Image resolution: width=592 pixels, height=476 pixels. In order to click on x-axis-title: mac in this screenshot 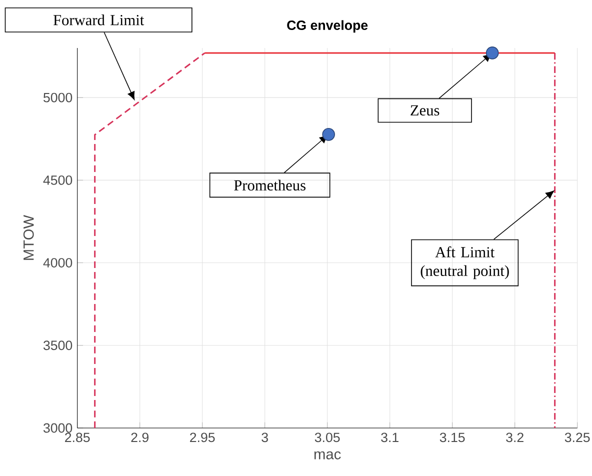, I will do `click(327, 455)`.